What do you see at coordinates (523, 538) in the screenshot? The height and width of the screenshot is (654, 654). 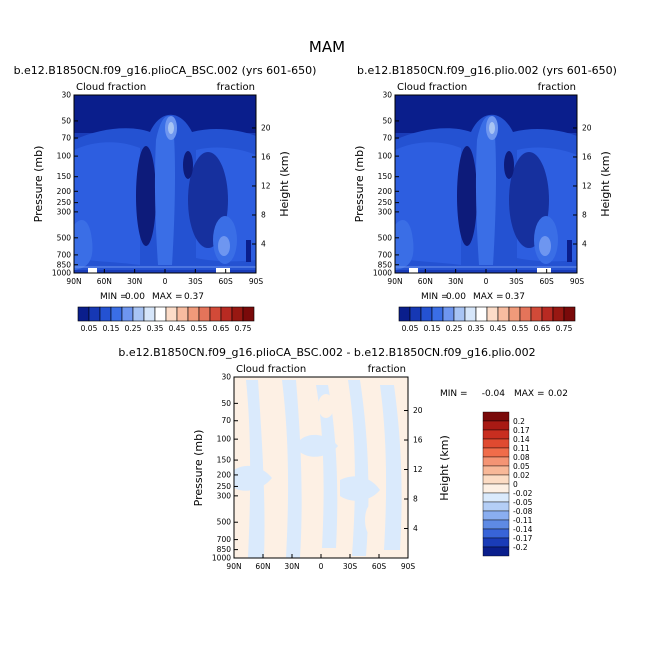 I see `diff-colorbar-label: -0.17` at bounding box center [523, 538].